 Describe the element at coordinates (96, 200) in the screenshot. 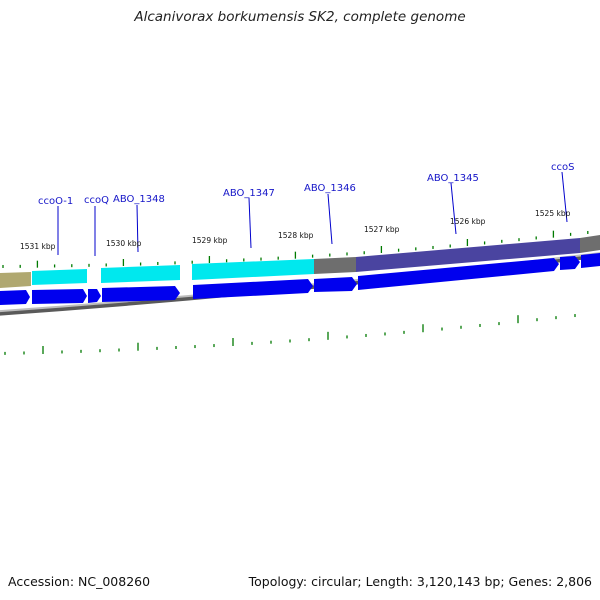

I see `gene-label-ccoQ: ccoQ` at that location.